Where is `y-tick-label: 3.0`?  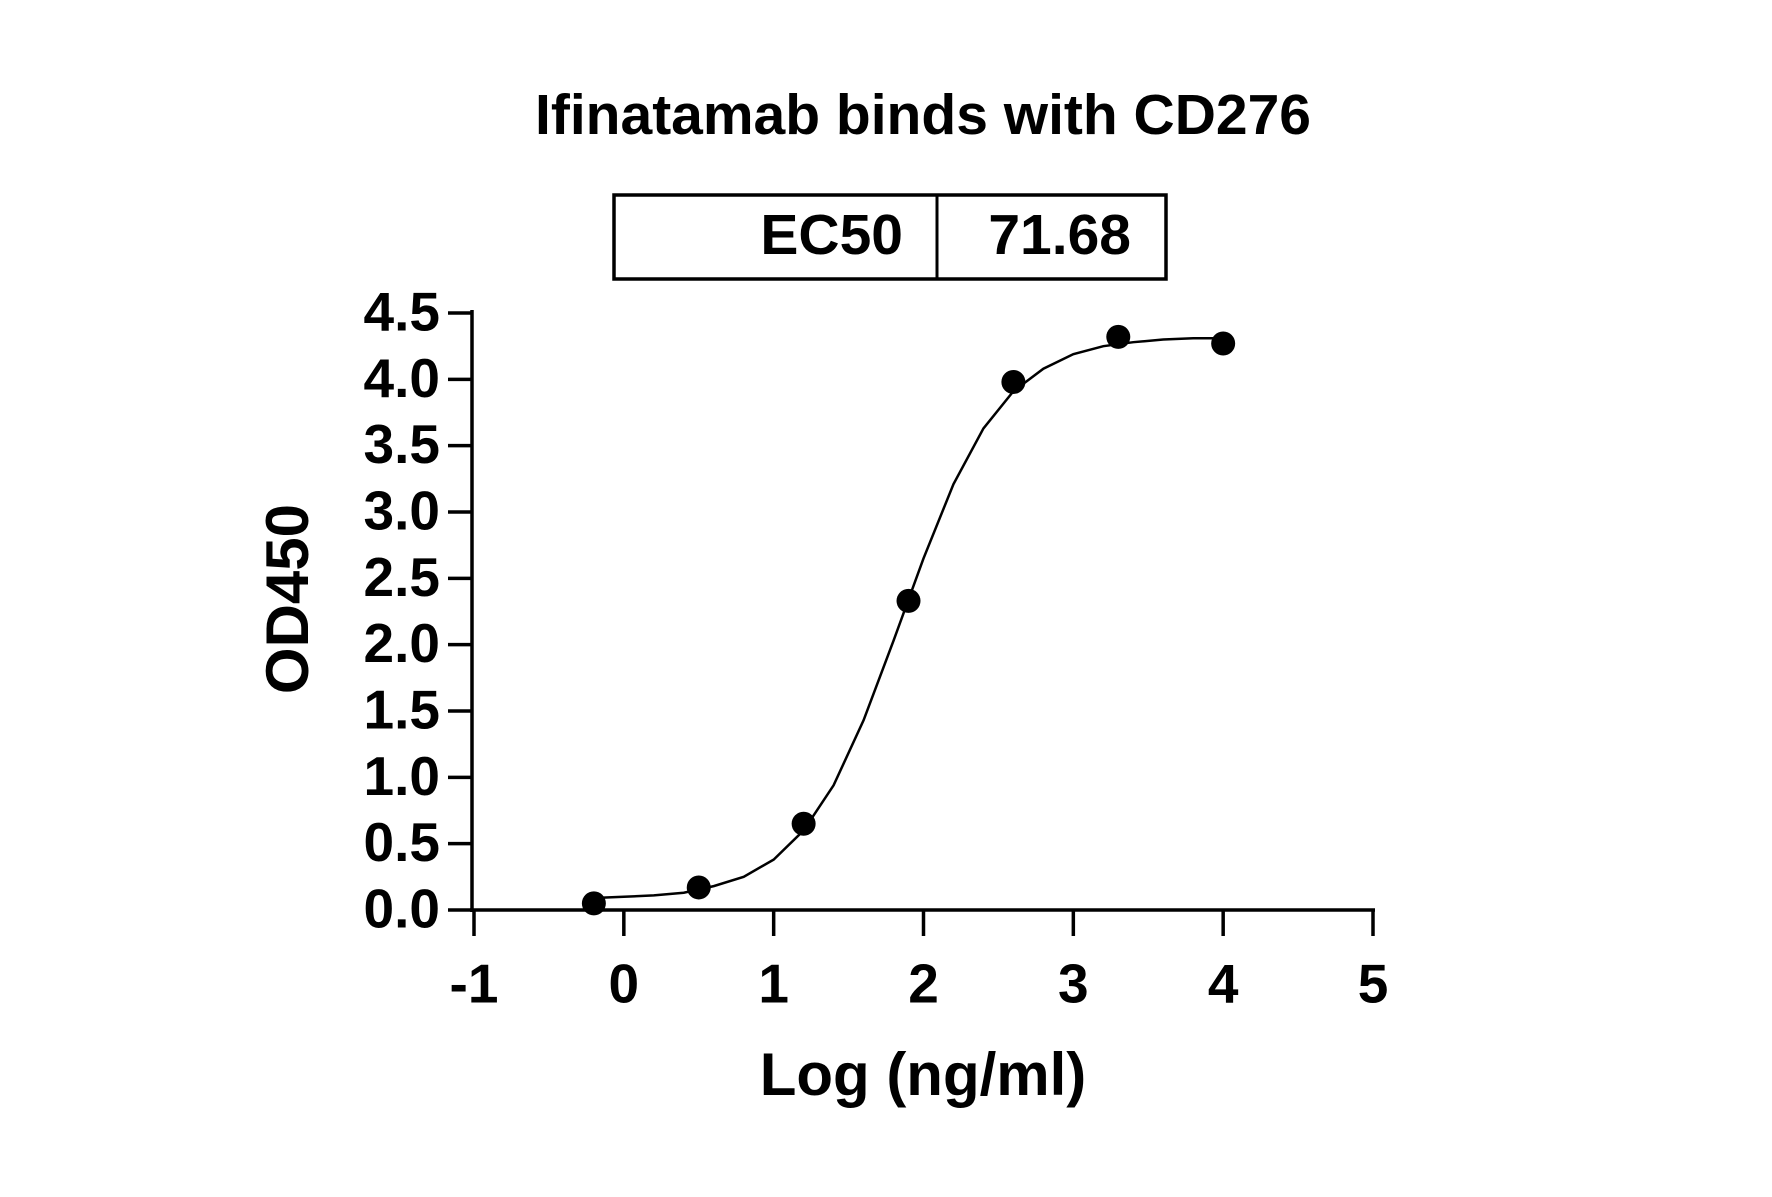
y-tick-label: 3.0 is located at coordinates (402, 511).